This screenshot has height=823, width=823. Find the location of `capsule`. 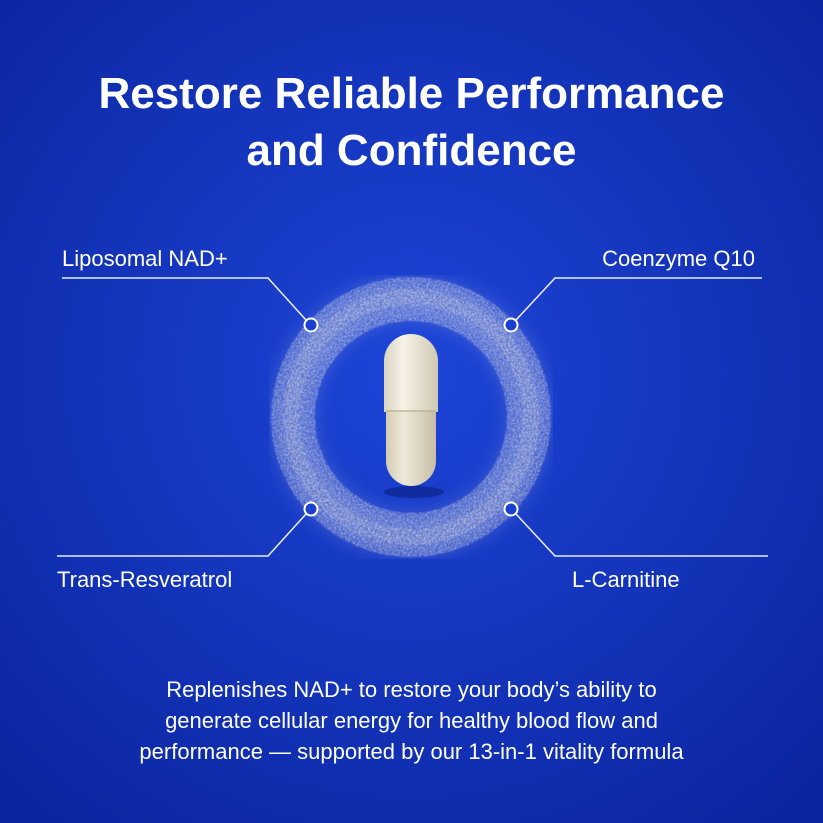

capsule is located at coordinates (414, 416).